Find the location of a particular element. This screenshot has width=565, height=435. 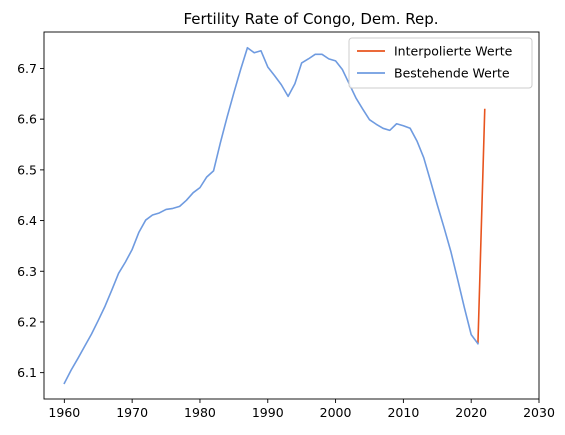

legend: Interpolierte Werte Bestehende Werte is located at coordinates (440, 63).